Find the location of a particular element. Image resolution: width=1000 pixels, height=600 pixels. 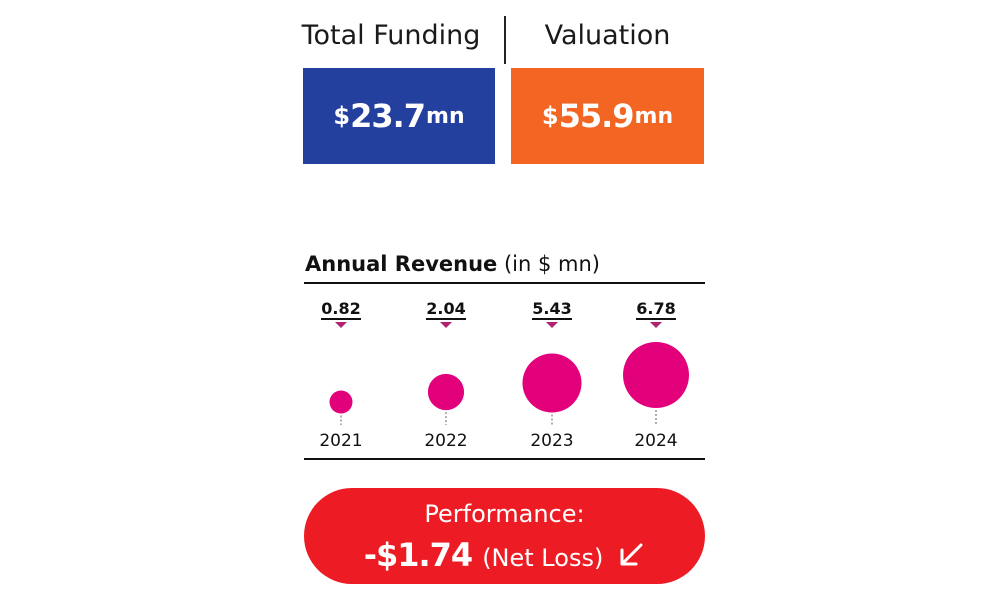

funding-box: $ 23.7 mn is located at coordinates (399, 116).